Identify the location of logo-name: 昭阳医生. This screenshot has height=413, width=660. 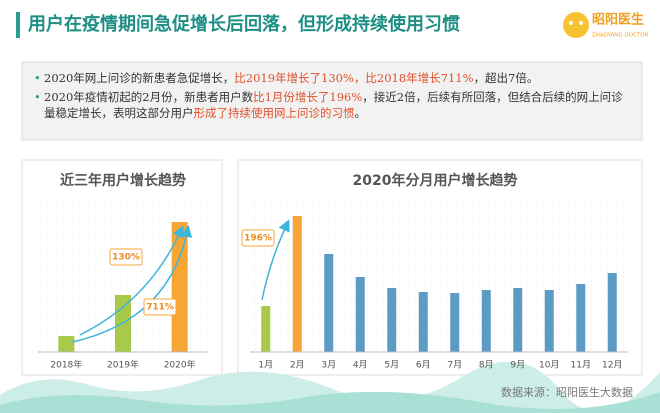
(618, 20).